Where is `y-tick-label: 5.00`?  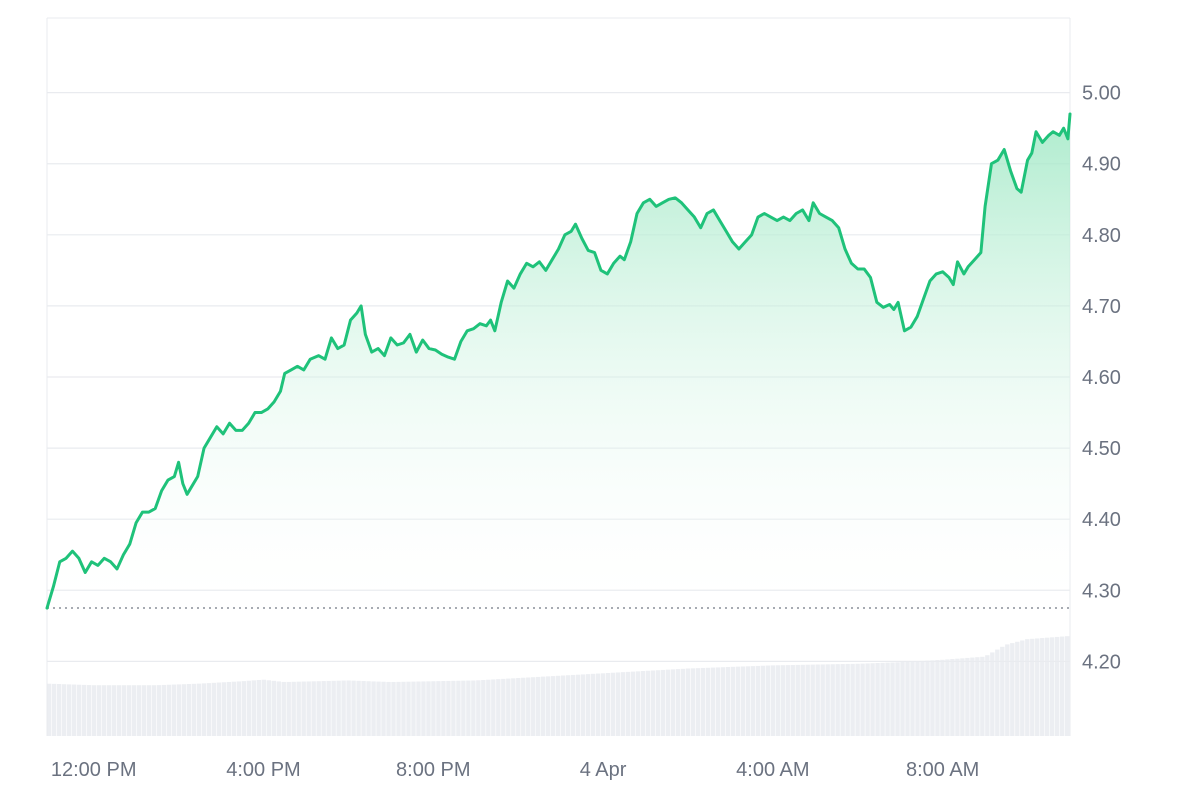 y-tick-label: 5.00 is located at coordinates (1101, 94).